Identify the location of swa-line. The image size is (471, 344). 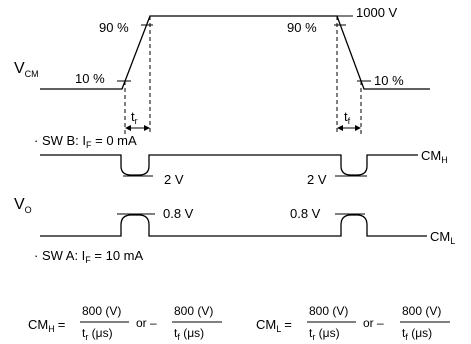
(233, 225).